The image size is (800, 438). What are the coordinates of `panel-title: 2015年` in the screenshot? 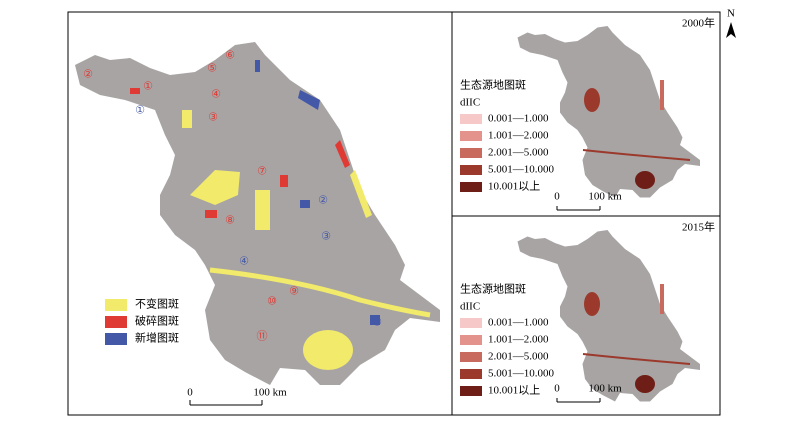 It's located at (698, 227).